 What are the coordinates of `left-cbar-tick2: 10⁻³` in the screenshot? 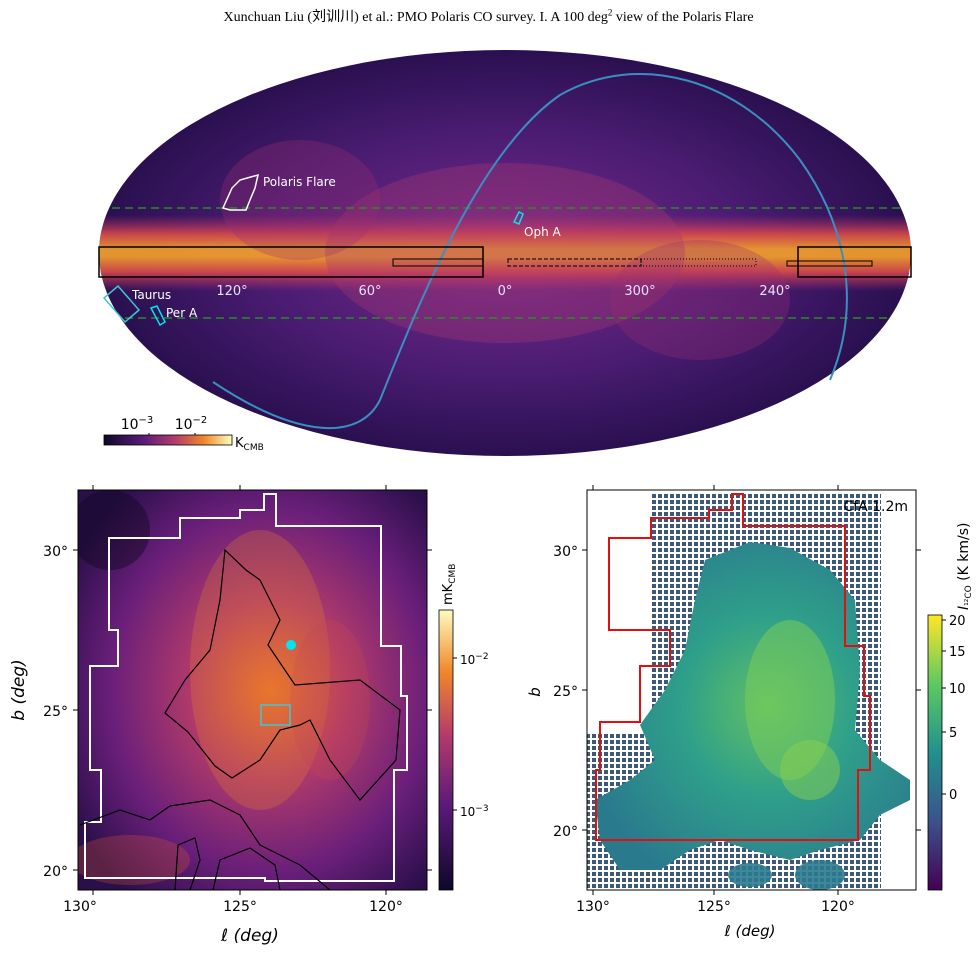 It's located at (474, 811).